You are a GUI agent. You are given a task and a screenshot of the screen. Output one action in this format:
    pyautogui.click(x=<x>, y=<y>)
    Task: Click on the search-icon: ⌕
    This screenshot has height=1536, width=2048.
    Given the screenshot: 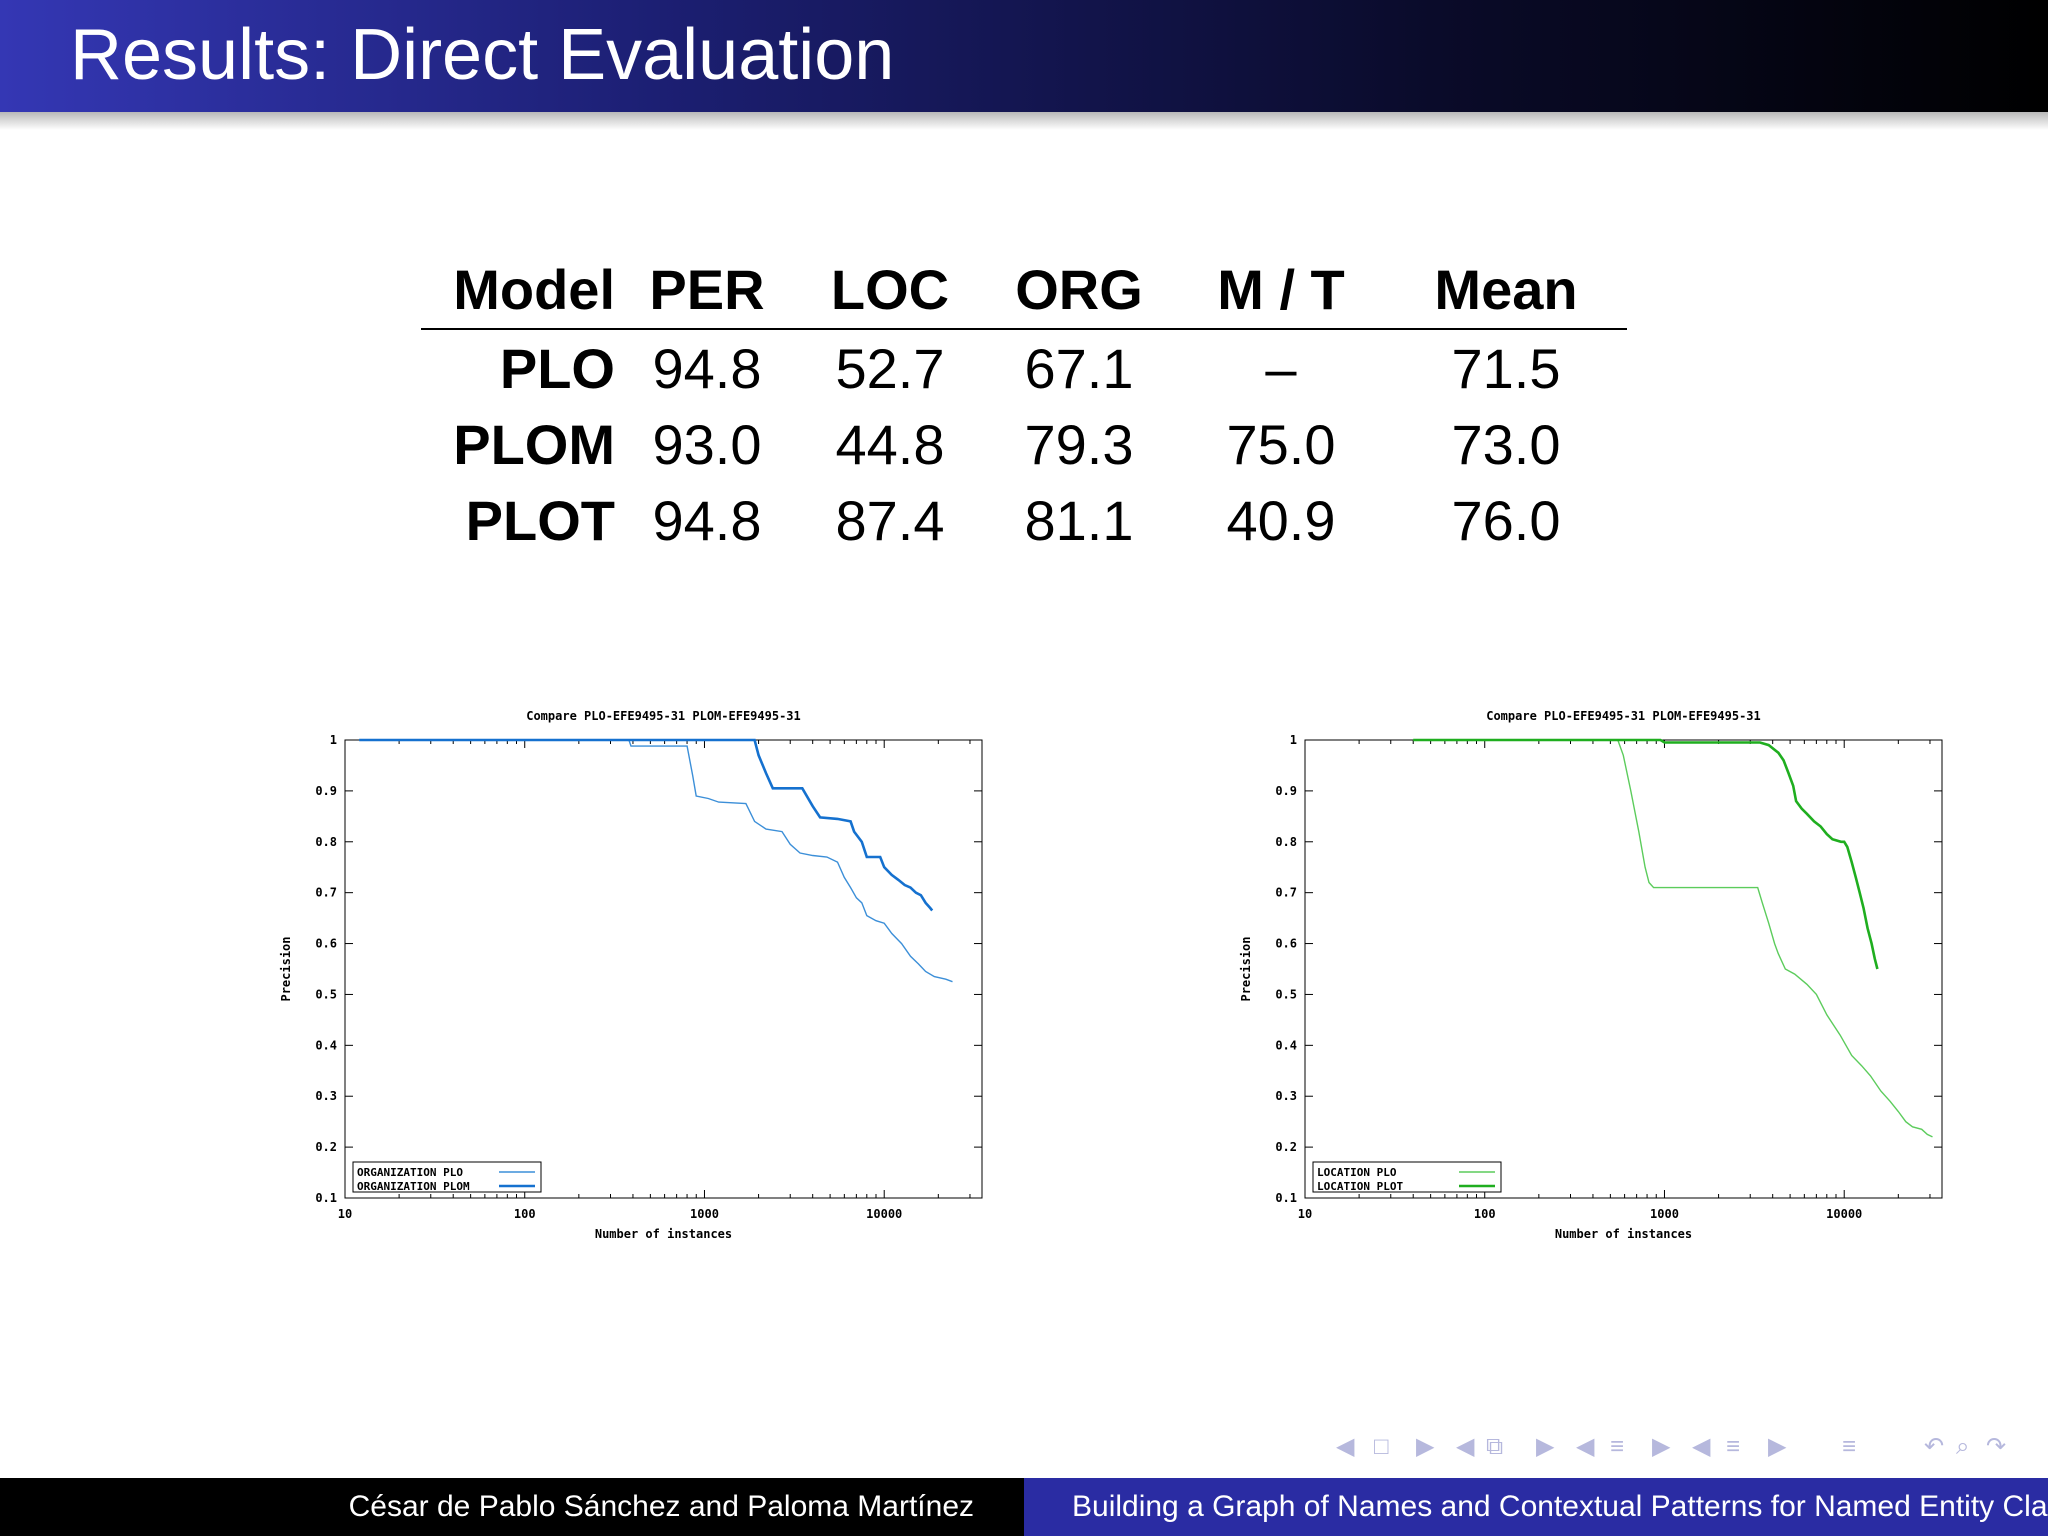 What is the action you would take?
    pyautogui.click(x=1963, y=1446)
    